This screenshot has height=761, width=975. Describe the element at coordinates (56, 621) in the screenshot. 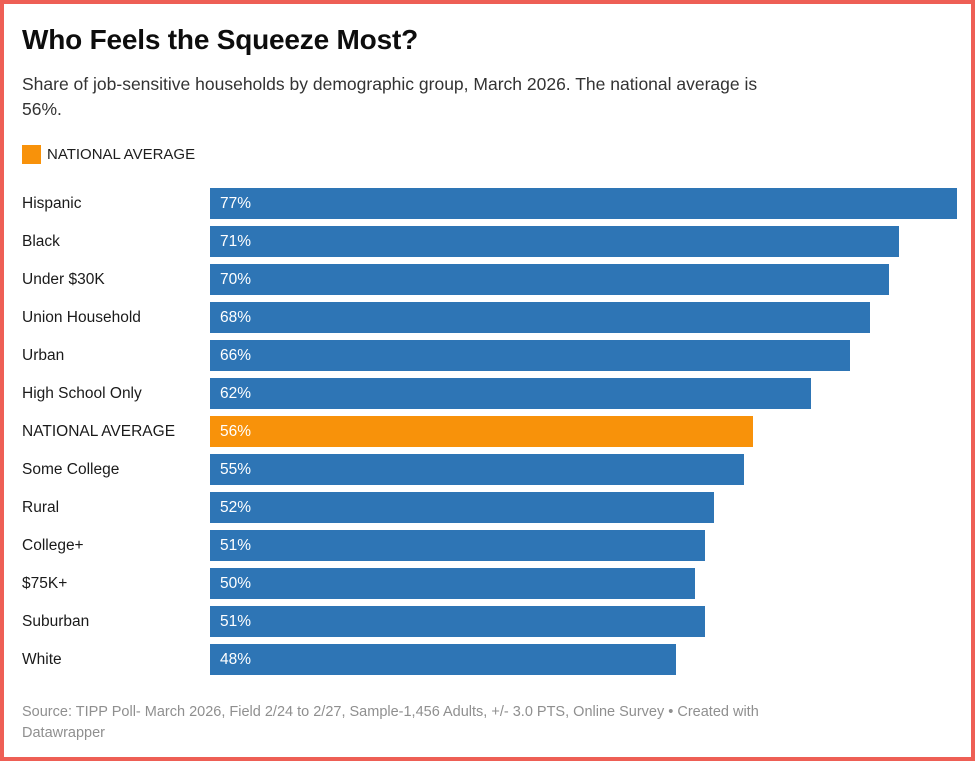

I see `category-label: Suburban` at that location.